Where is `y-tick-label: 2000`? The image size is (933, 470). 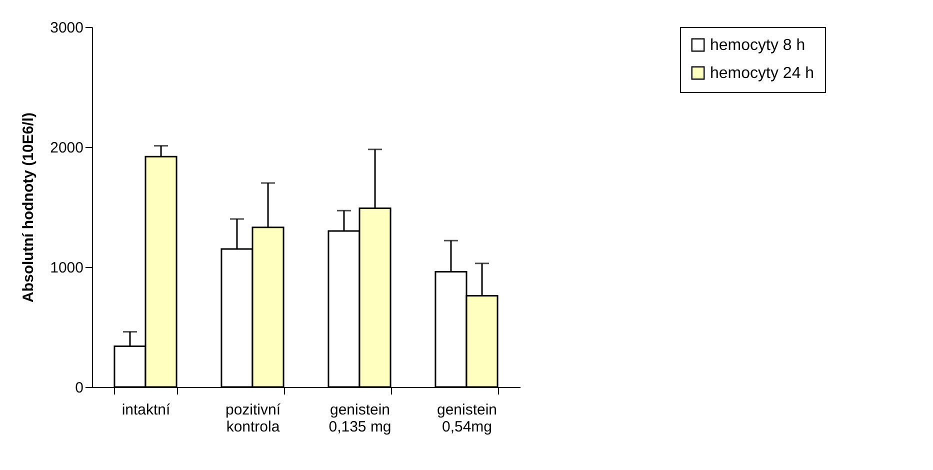 y-tick-label: 2000 is located at coordinates (67, 148).